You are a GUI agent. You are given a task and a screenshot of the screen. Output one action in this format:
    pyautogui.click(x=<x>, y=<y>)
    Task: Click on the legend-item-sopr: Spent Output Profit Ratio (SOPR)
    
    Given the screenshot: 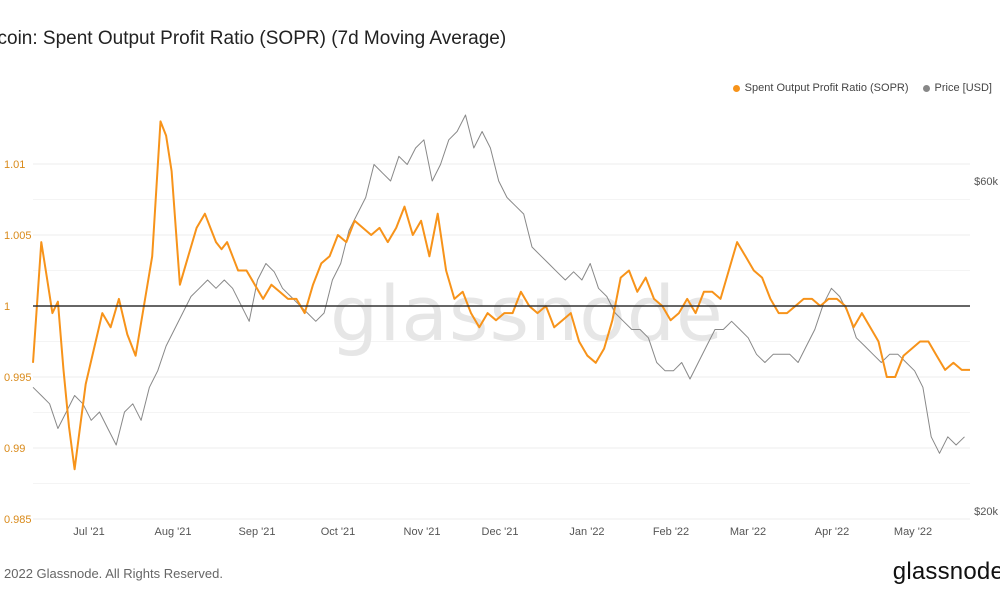 What is the action you would take?
    pyautogui.click(x=820, y=88)
    